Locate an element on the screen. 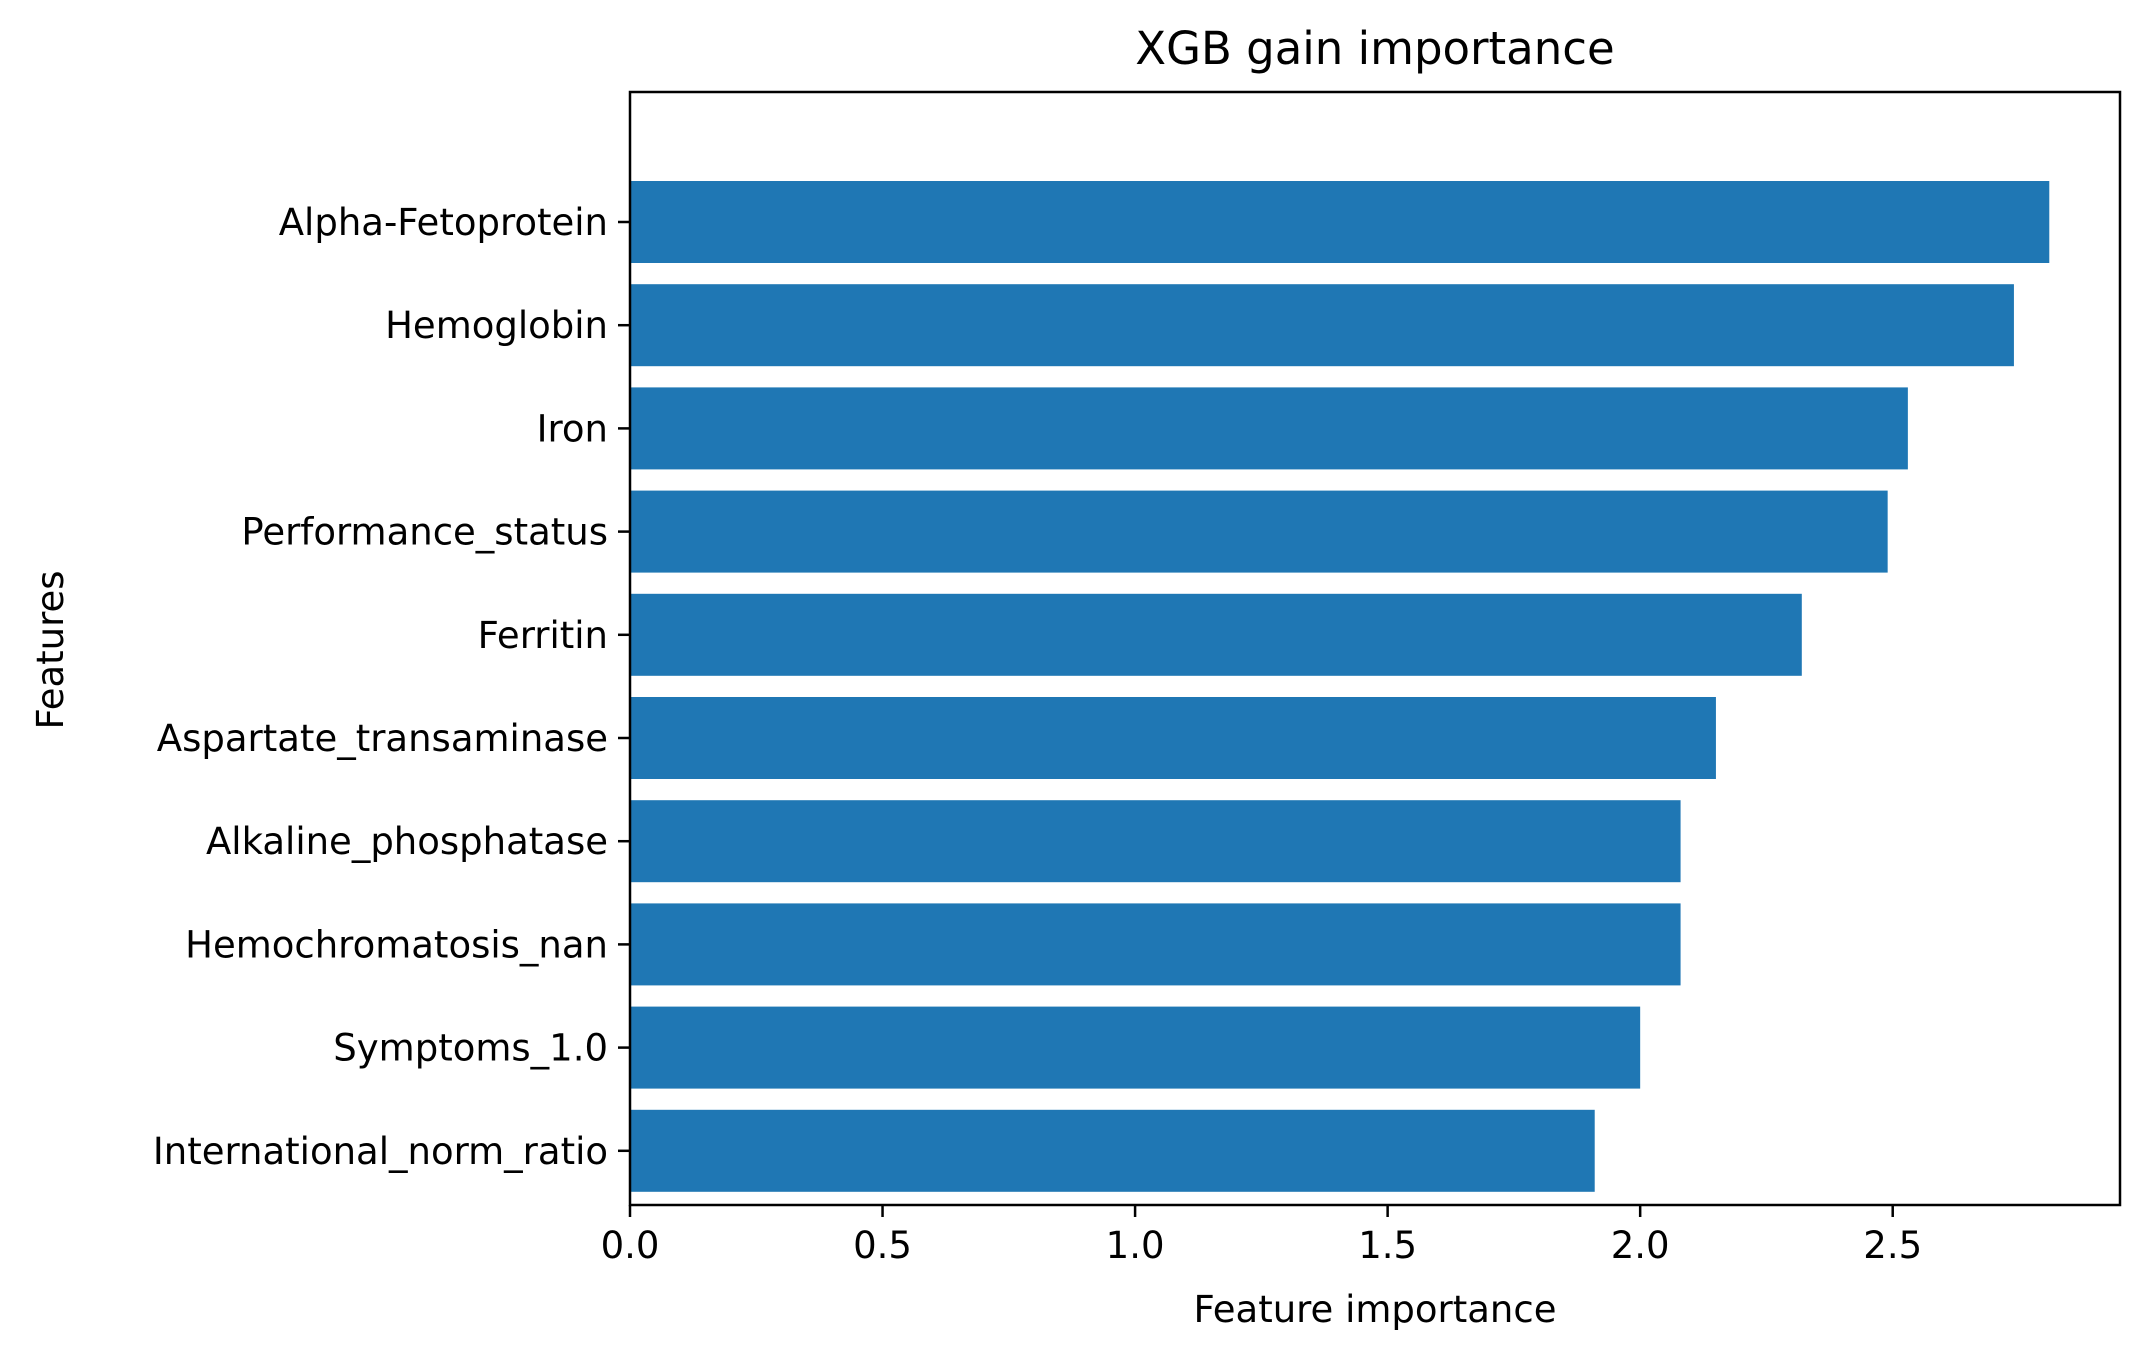  y-tick-label: Symptoms_1.0 is located at coordinates (470, 1048).